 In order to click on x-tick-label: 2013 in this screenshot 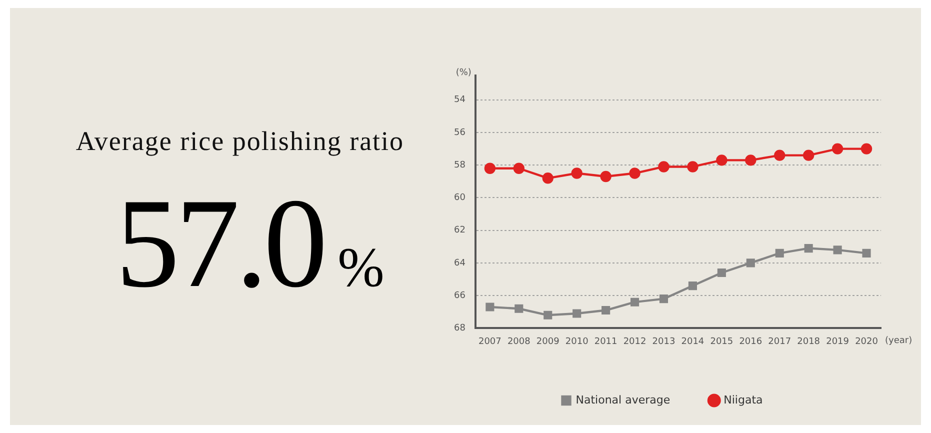, I will do `click(664, 341)`.